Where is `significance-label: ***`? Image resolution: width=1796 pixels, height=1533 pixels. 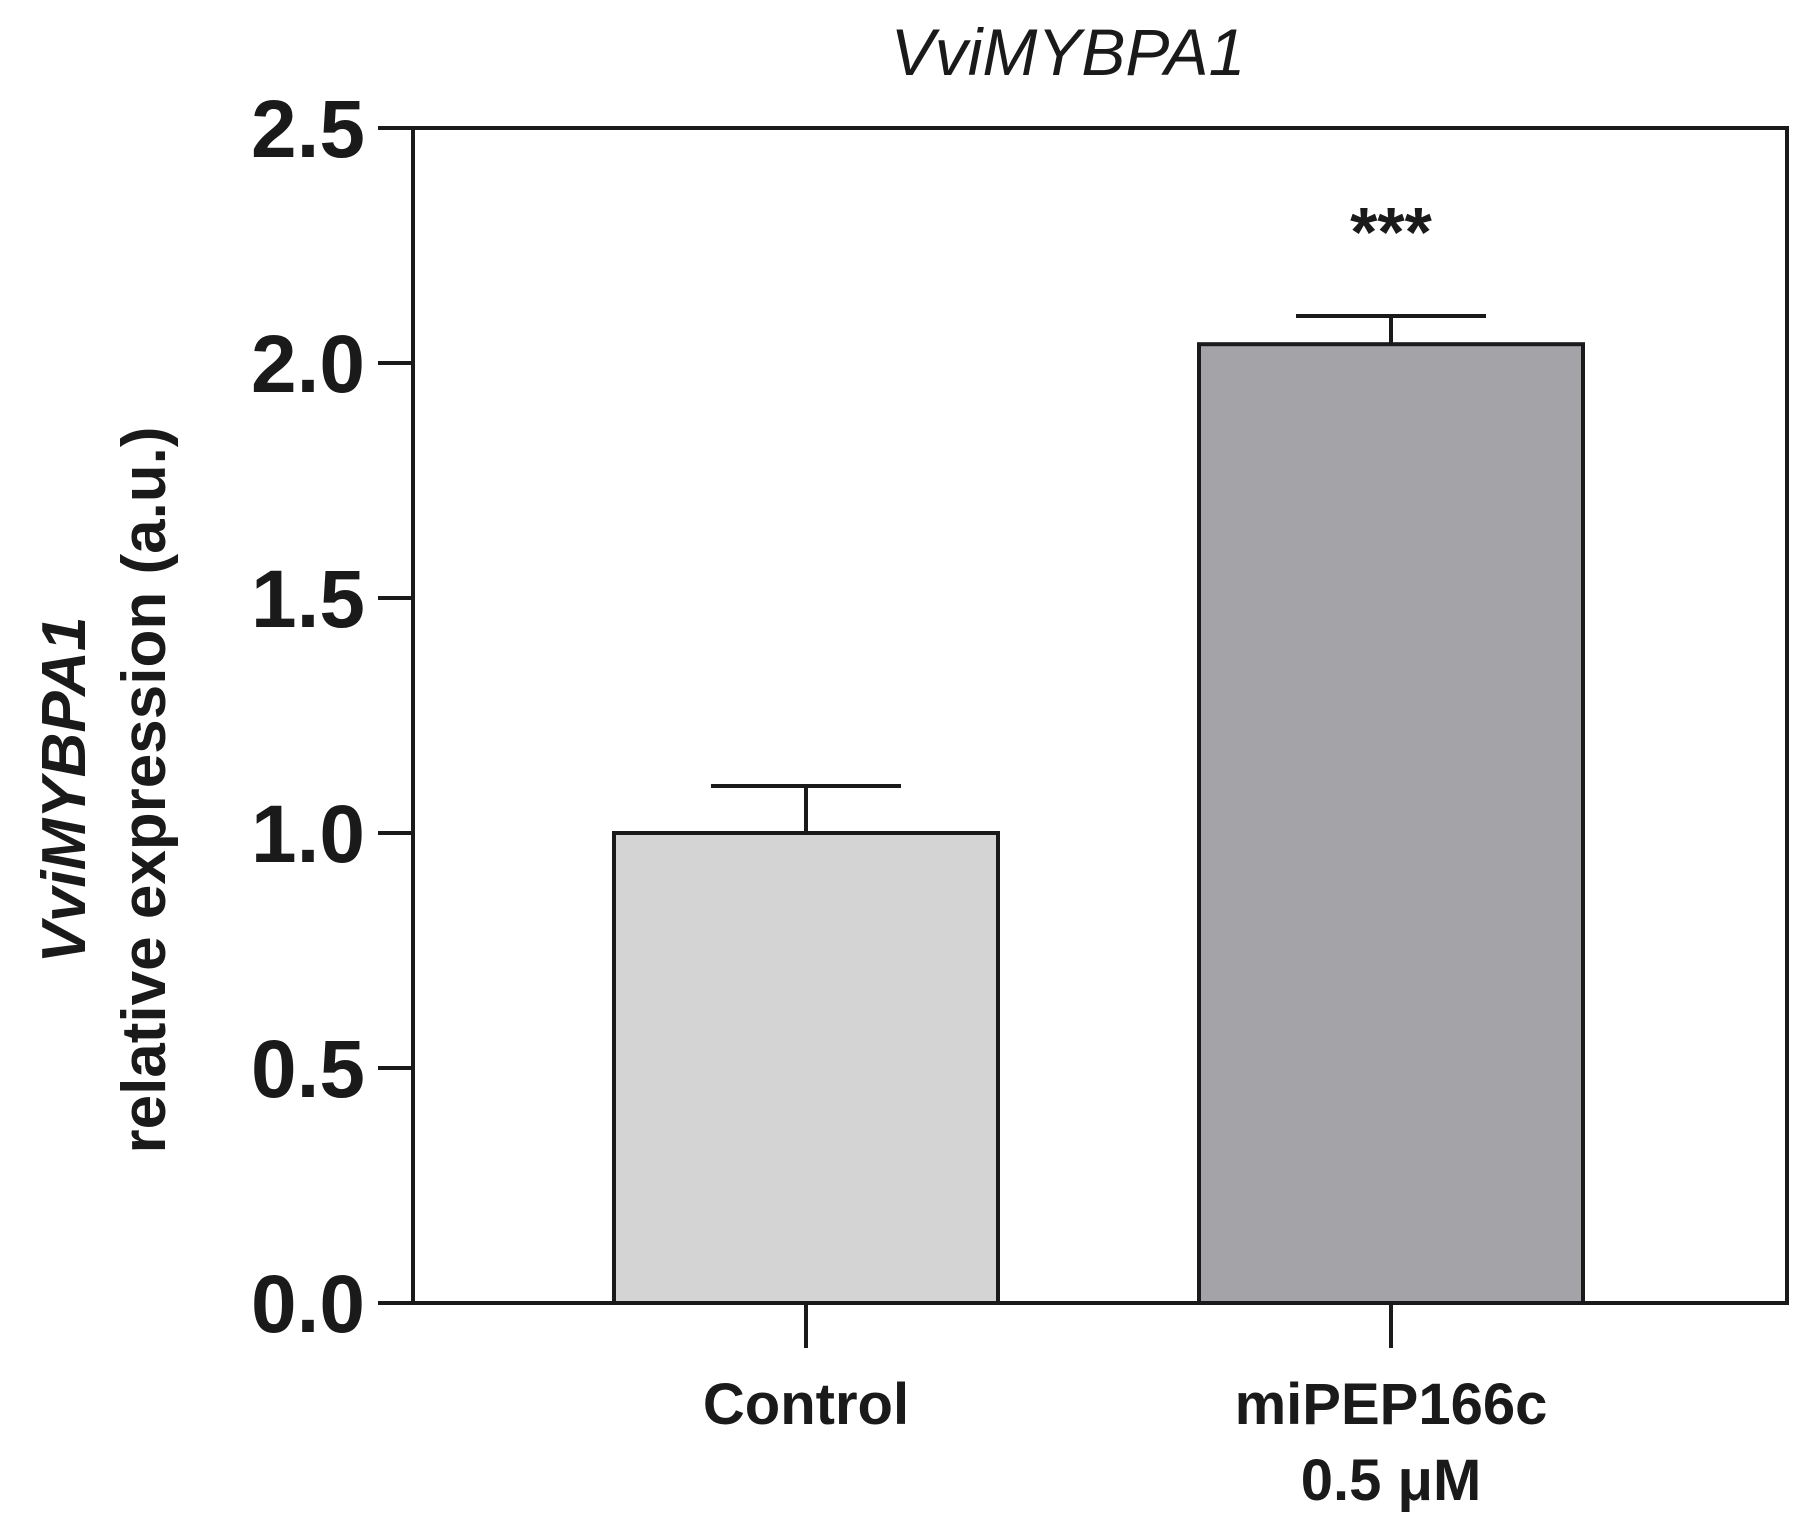
significance-label: *** is located at coordinates (1391, 232).